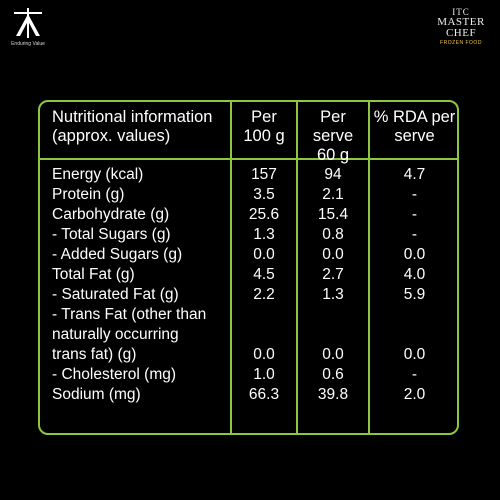  I want to click on logo-itc-text: ITC, so click(461, 12).